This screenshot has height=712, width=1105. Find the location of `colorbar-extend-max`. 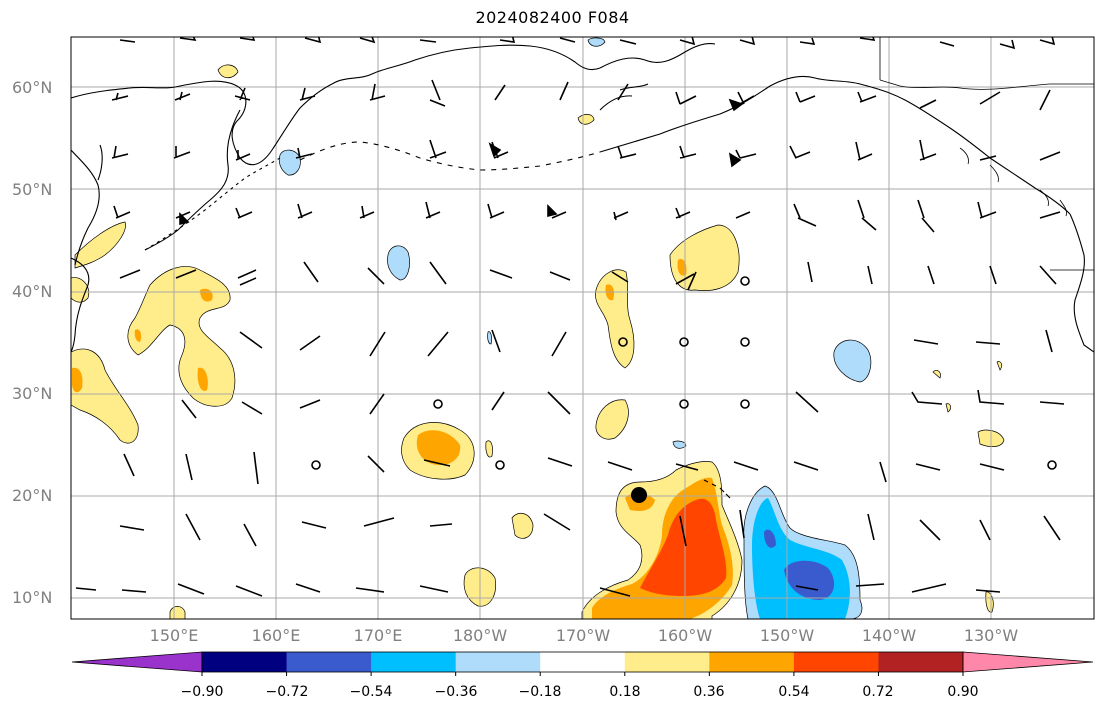

colorbar-extend-max is located at coordinates (1028, 662).